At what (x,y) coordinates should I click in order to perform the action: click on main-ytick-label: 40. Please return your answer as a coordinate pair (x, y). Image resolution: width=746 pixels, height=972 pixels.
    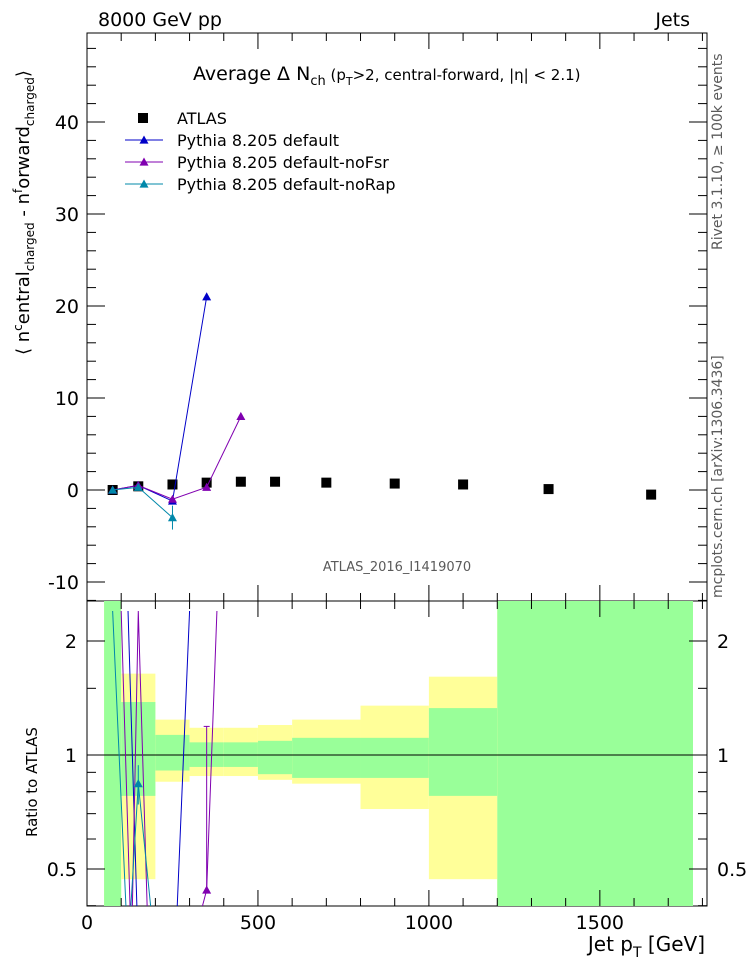
    Looking at the image, I should click on (67, 123).